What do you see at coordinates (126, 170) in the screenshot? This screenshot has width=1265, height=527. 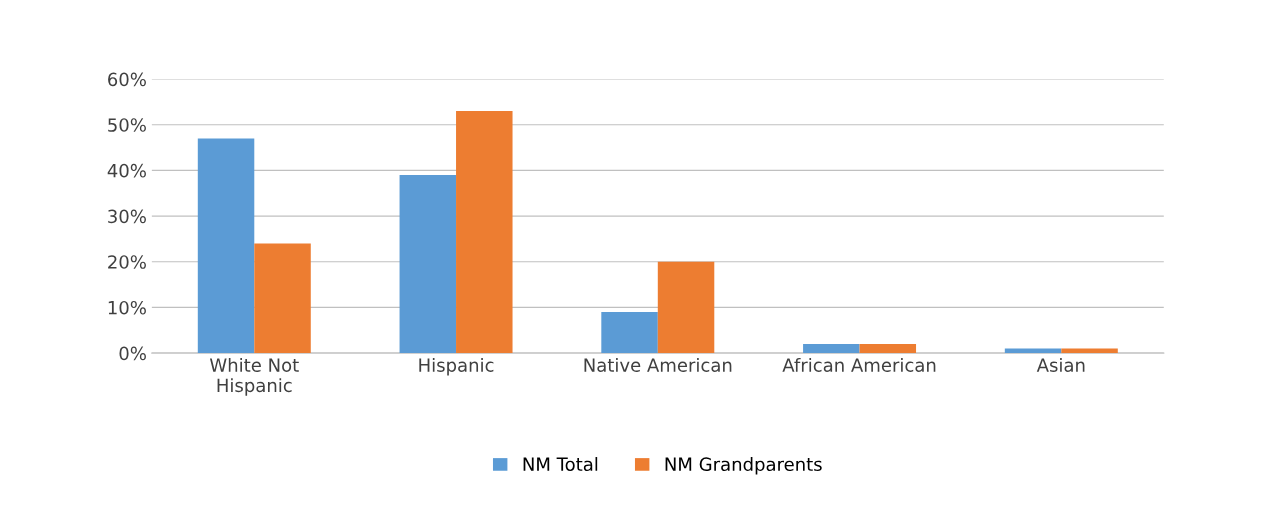 I see `y-tick-label: 40%` at bounding box center [126, 170].